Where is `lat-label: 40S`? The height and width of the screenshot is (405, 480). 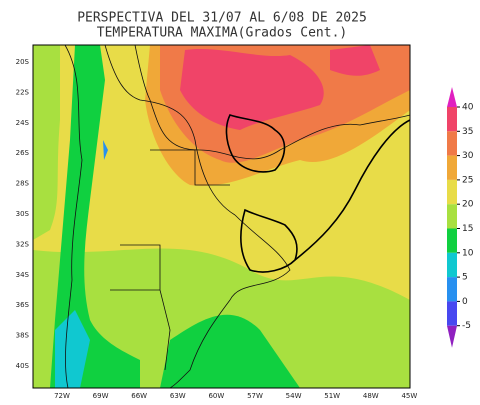 lat-label: 40S is located at coordinates (23, 366).